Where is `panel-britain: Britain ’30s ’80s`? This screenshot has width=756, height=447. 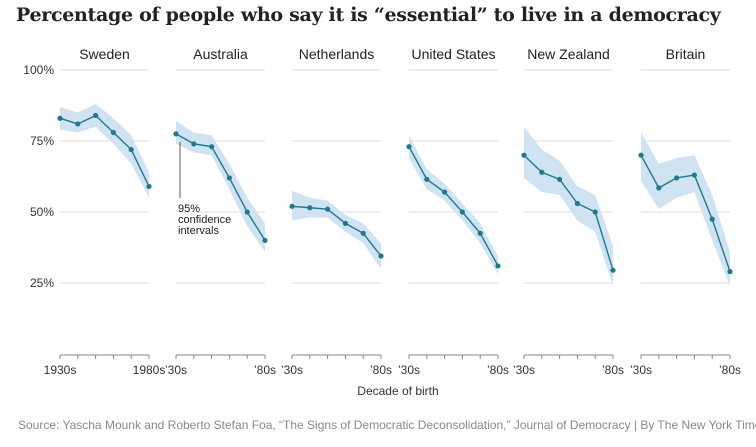
panel-britain: Britain ’30s ’80s is located at coordinates (685, 211).